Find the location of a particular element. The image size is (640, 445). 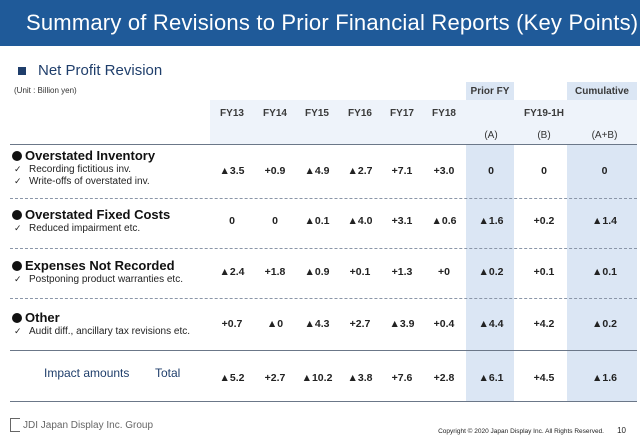

header-col: FY18 is located at coordinates (444, 113).